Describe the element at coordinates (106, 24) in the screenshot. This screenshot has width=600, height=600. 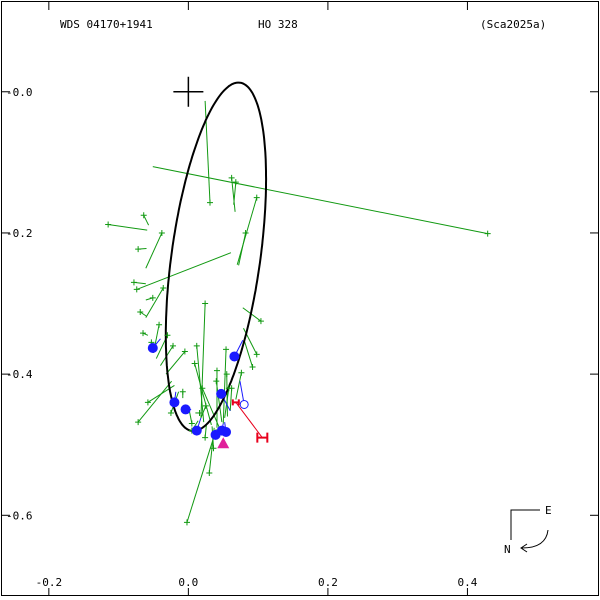
I see `header-wds-id: WDS 04170+1941` at that location.